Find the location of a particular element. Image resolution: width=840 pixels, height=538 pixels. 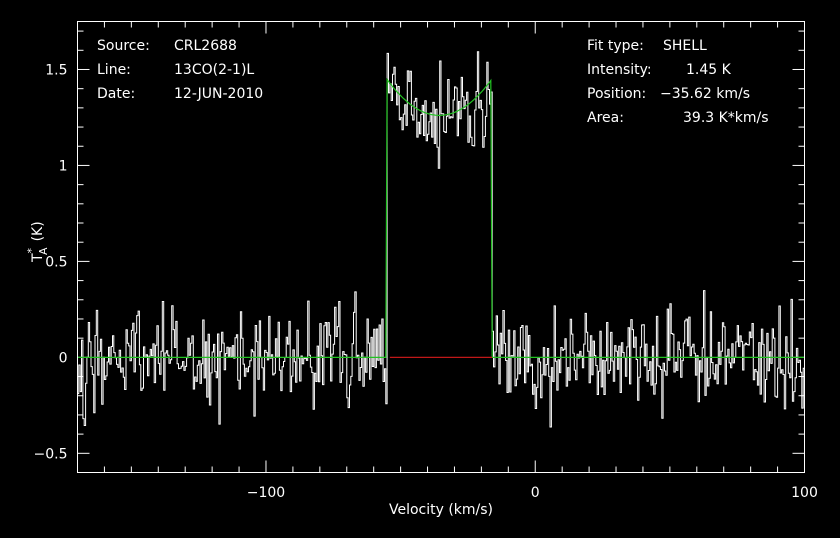

y-axis-label: T*A (K) is located at coordinates (37, 242).